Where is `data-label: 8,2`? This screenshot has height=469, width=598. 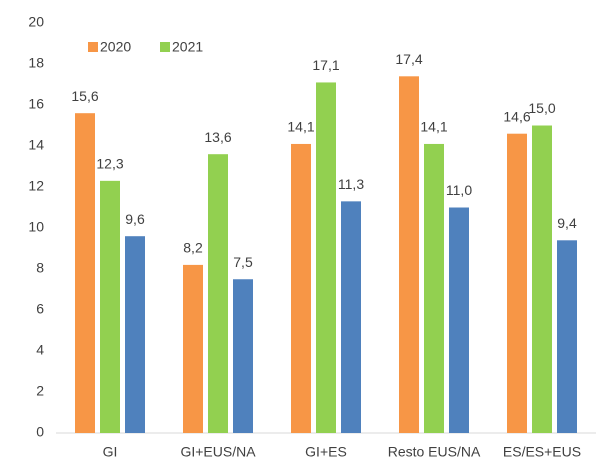 data-label: 8,2 is located at coordinates (193, 248).